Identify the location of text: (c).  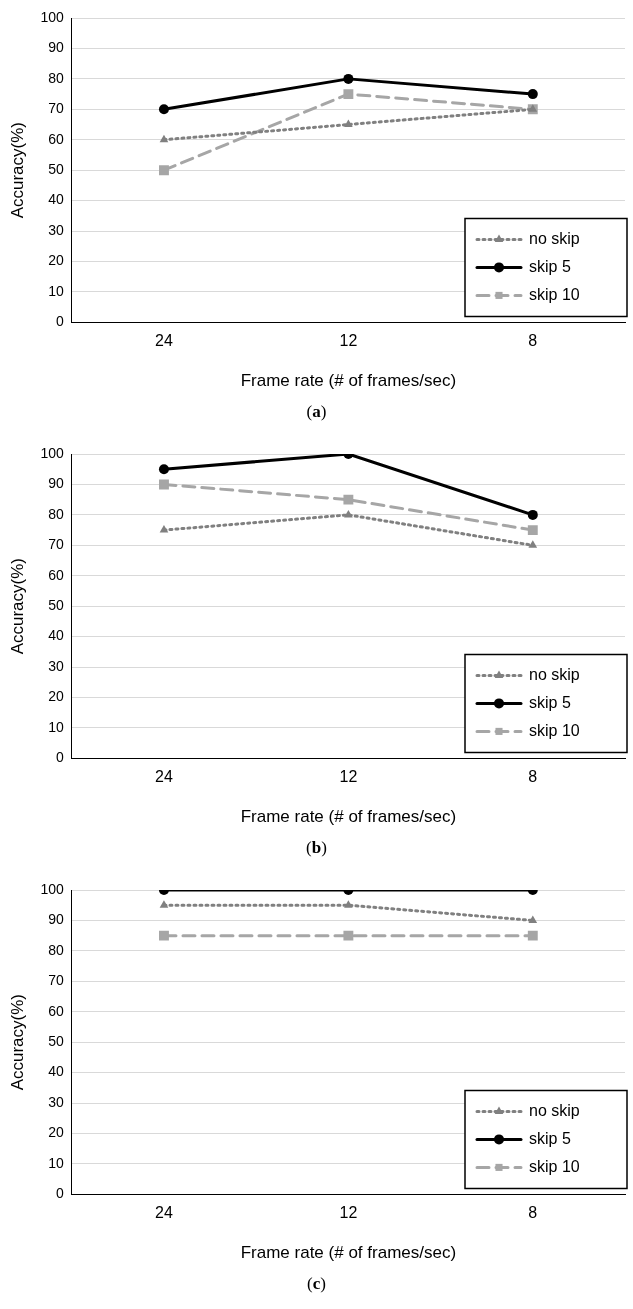
(316, 1284).